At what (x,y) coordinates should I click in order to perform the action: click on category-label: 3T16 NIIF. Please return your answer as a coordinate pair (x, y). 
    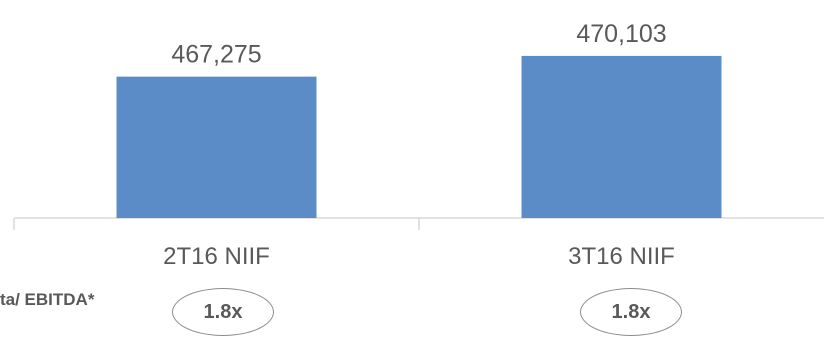
    Looking at the image, I should click on (621, 256).